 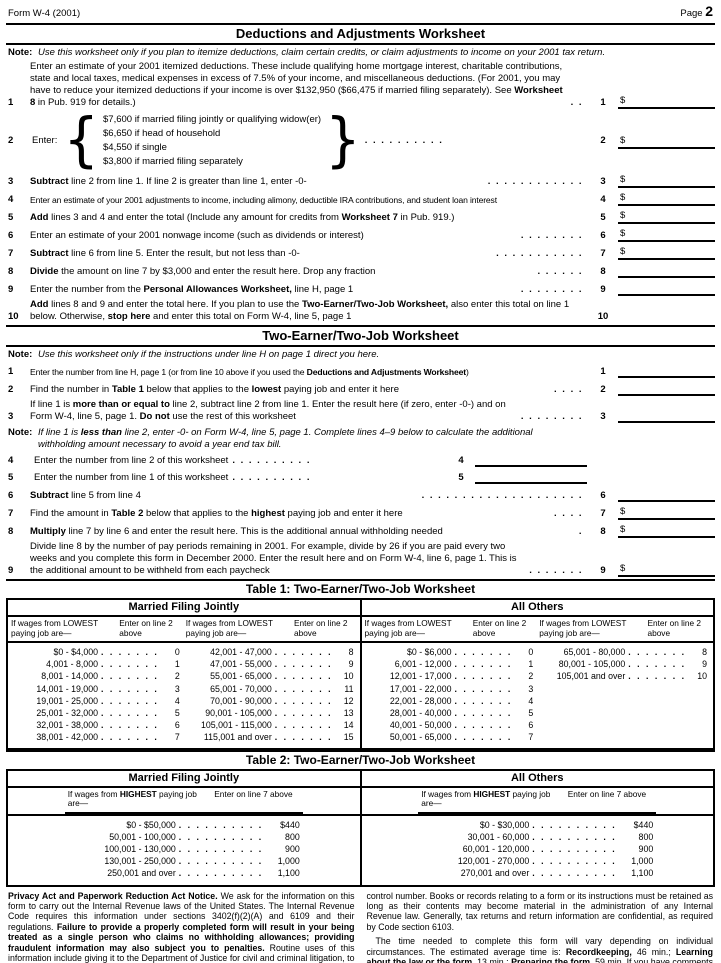 I want to click on form-id: Form W-4 (2001), so click(x=44, y=13).